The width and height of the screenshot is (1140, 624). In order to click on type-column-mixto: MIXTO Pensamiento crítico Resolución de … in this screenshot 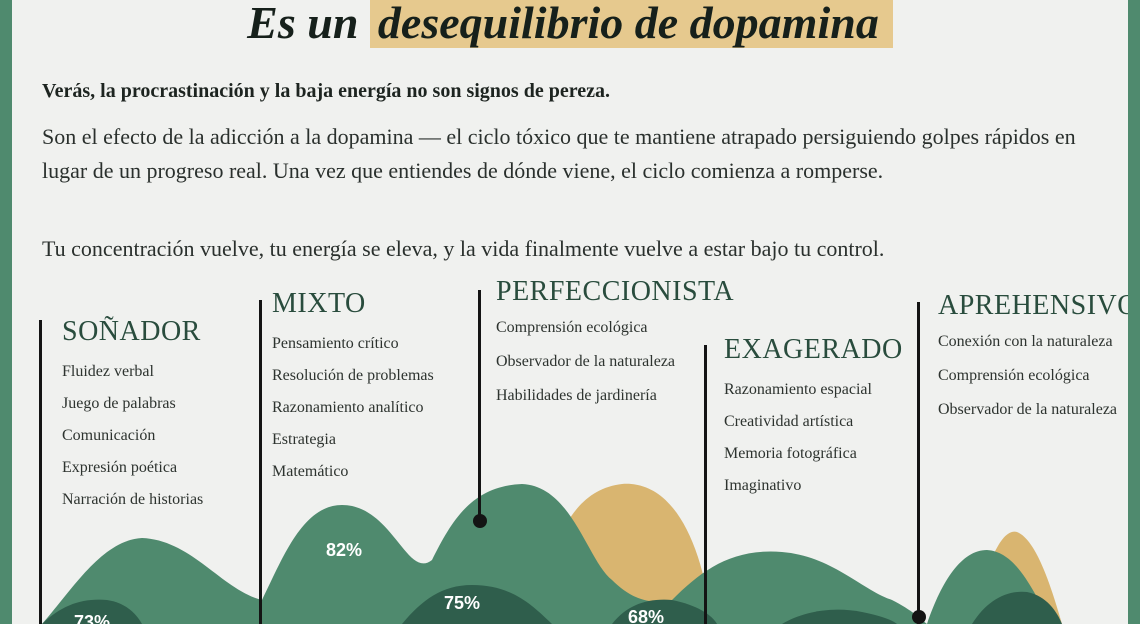, I will do `click(377, 388)`.